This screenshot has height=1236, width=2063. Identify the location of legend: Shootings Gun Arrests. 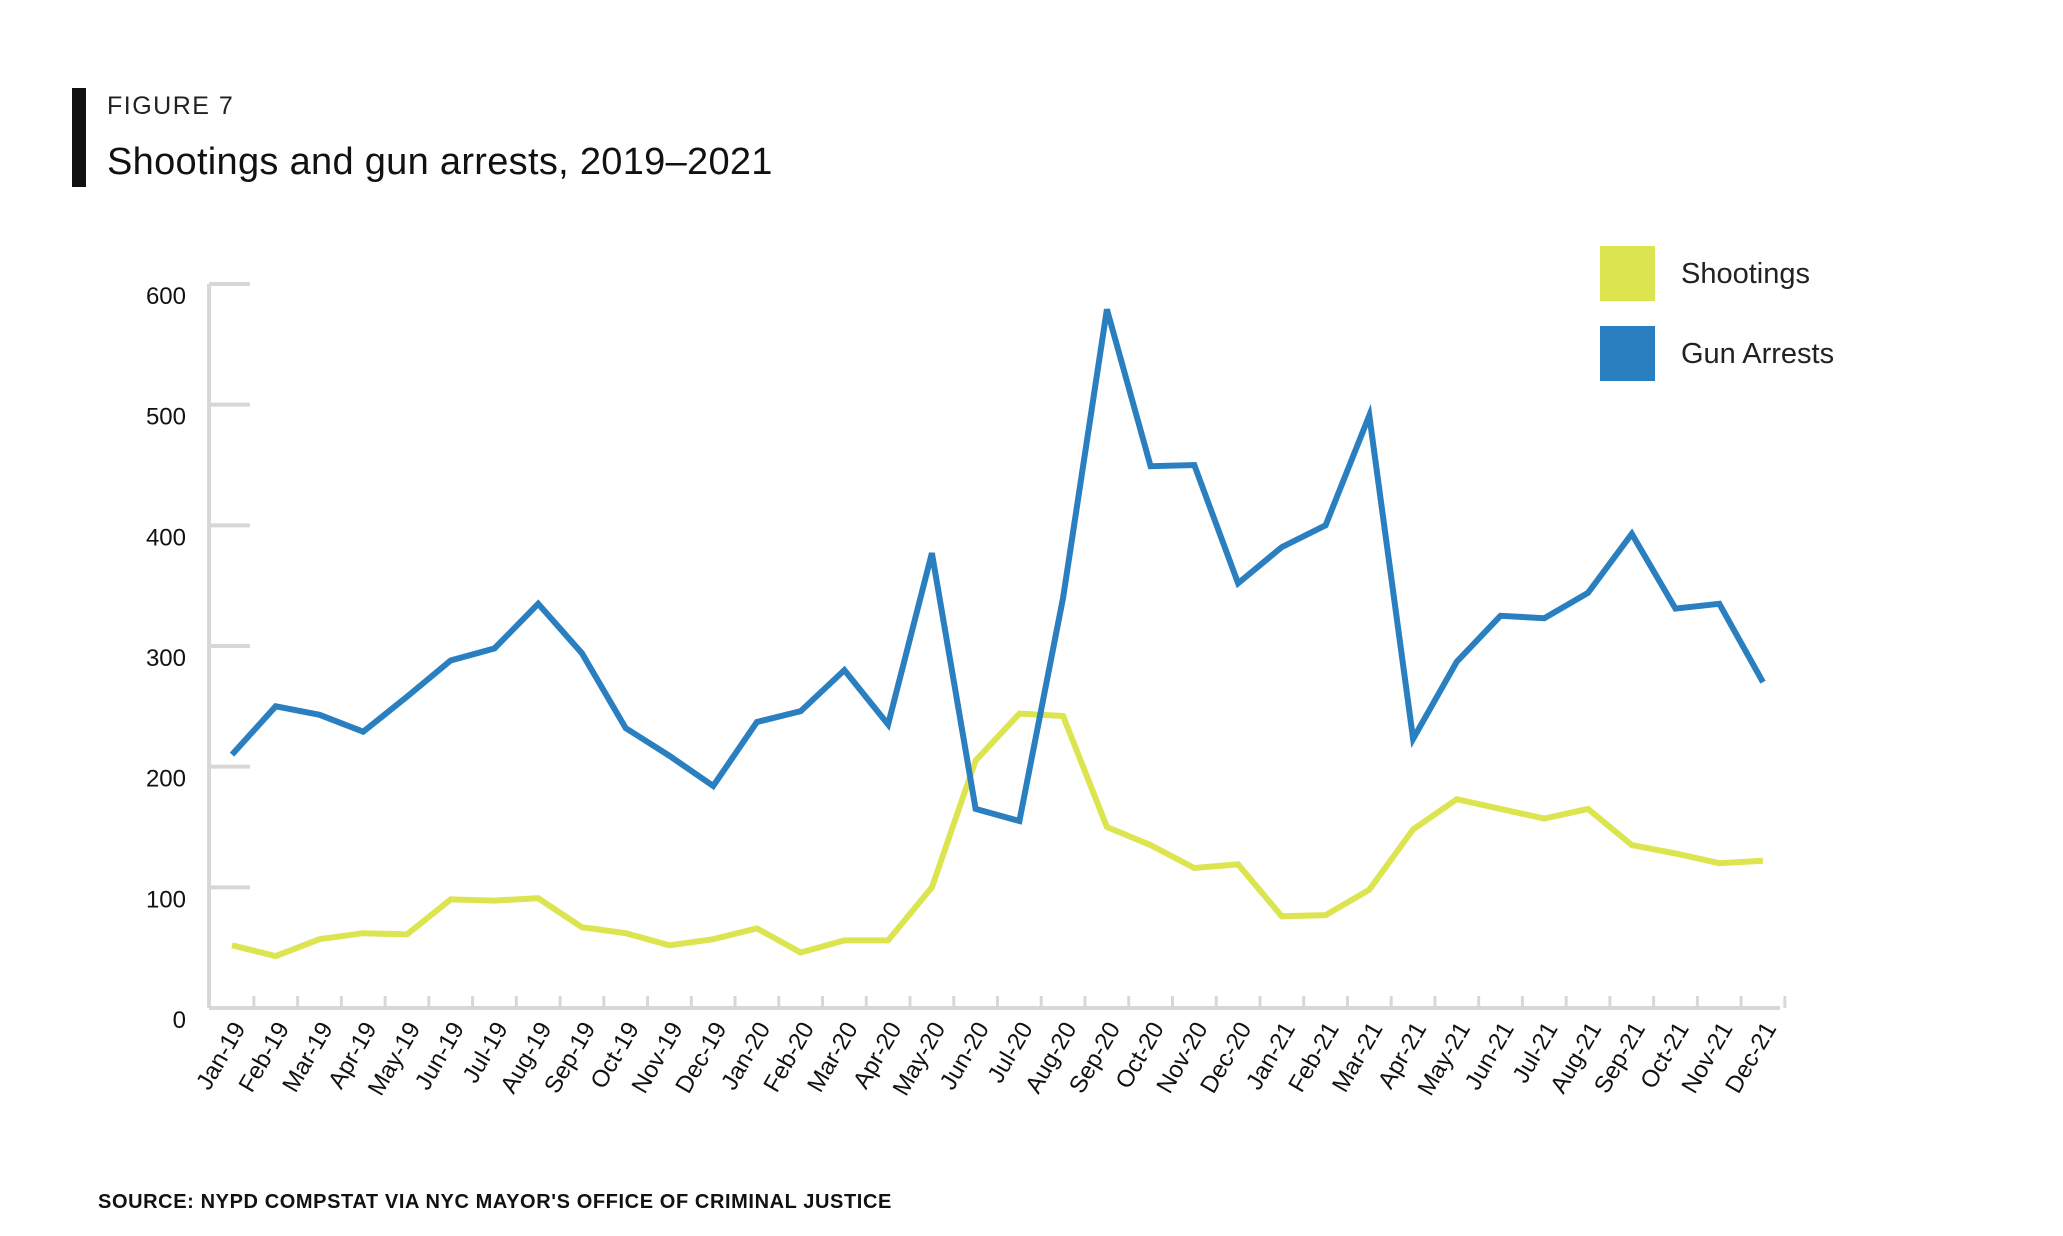
(1717, 313).